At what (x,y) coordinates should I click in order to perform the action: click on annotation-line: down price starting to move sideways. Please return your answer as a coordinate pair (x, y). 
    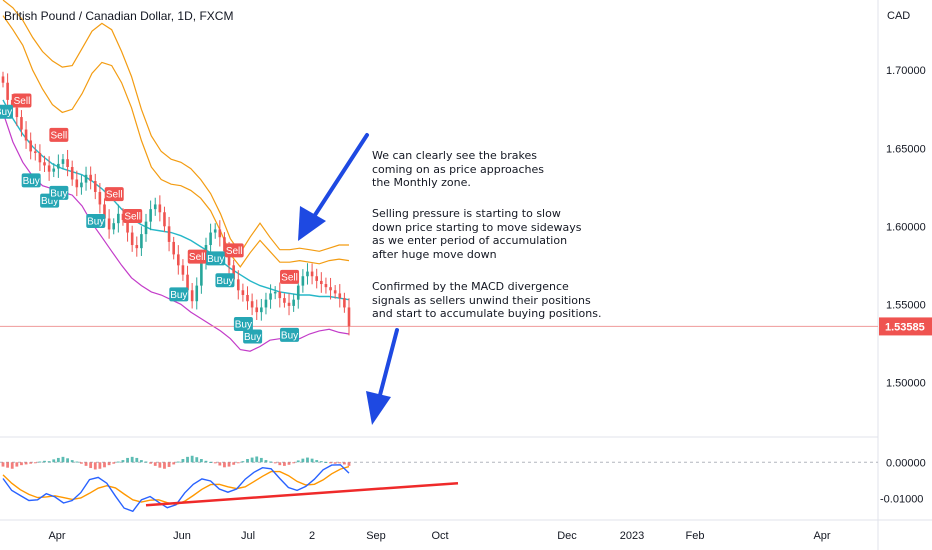
    Looking at the image, I should click on (477, 227).